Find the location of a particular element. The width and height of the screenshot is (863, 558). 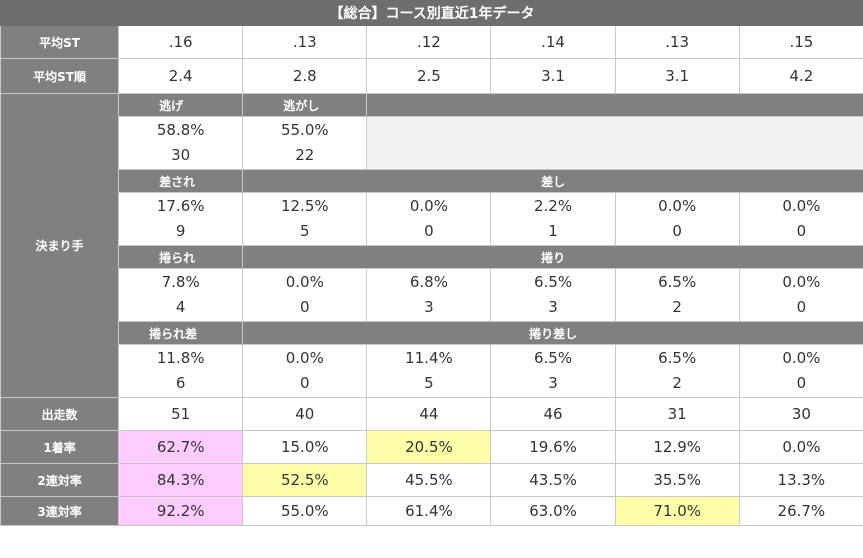

sashi-c6: 0.0% 0 is located at coordinates (800, 219).